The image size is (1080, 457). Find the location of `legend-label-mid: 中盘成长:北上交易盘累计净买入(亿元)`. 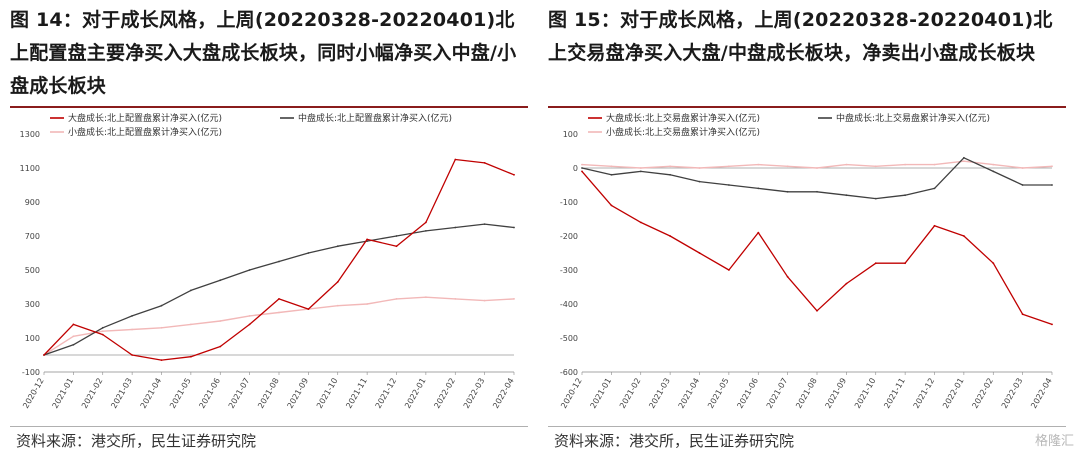

legend-label-mid: 中盘成长:北上交易盘累计净买入(亿元) is located at coordinates (913, 118).